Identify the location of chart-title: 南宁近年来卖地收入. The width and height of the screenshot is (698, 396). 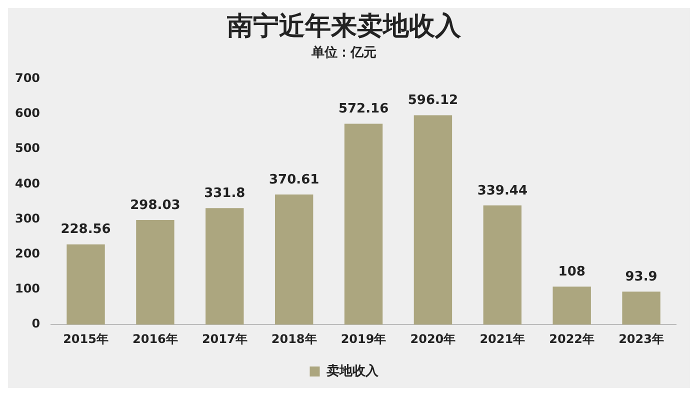
(344, 26).